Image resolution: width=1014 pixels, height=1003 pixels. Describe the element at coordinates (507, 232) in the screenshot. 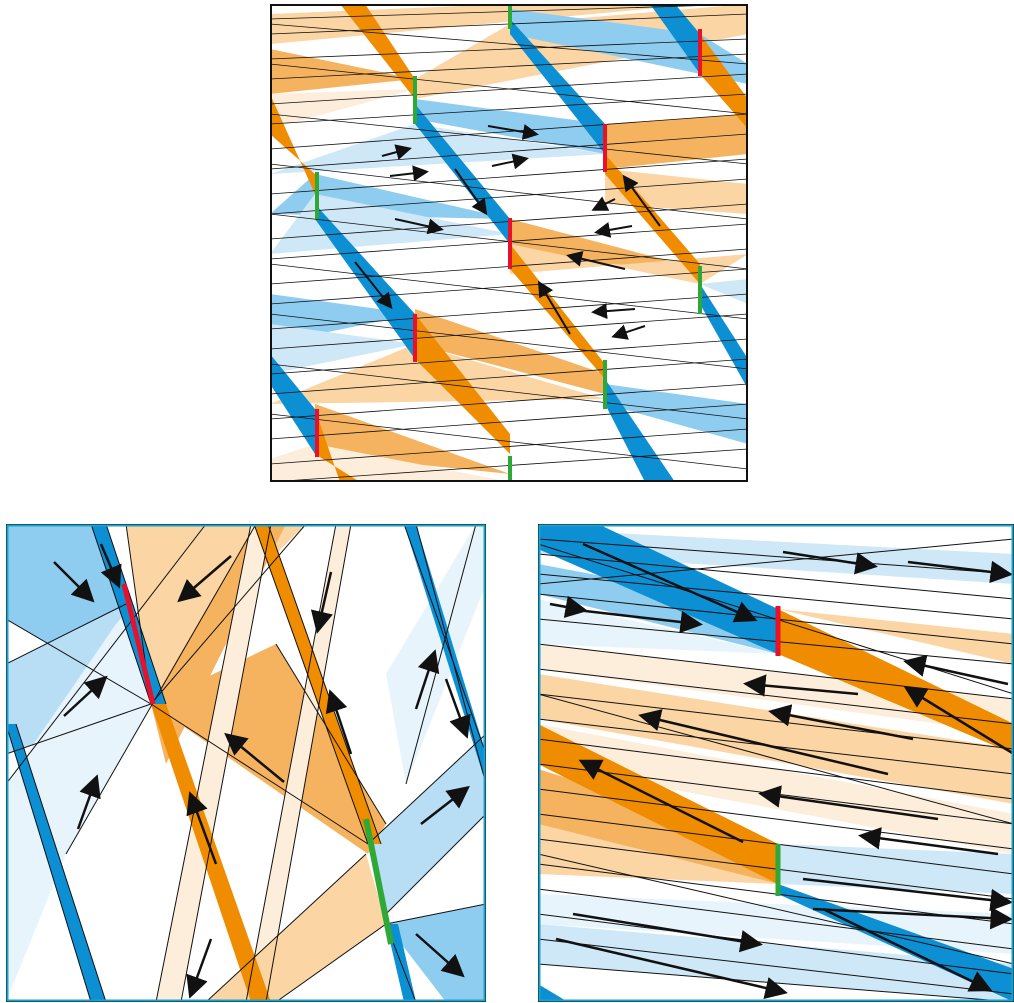

I see `overview-arrows` at that location.